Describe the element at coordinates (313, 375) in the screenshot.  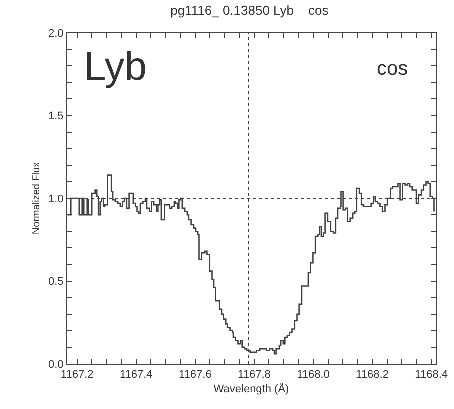
I see `x-tick-label: 1168.0` at that location.